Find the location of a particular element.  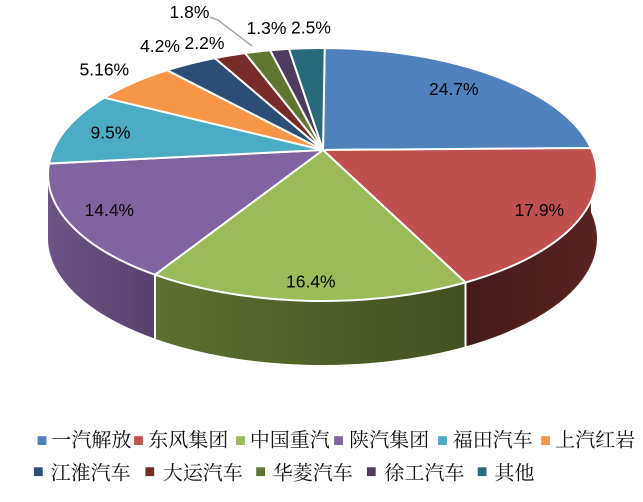

svg-text: 1.3% is located at coordinates (267, 28).